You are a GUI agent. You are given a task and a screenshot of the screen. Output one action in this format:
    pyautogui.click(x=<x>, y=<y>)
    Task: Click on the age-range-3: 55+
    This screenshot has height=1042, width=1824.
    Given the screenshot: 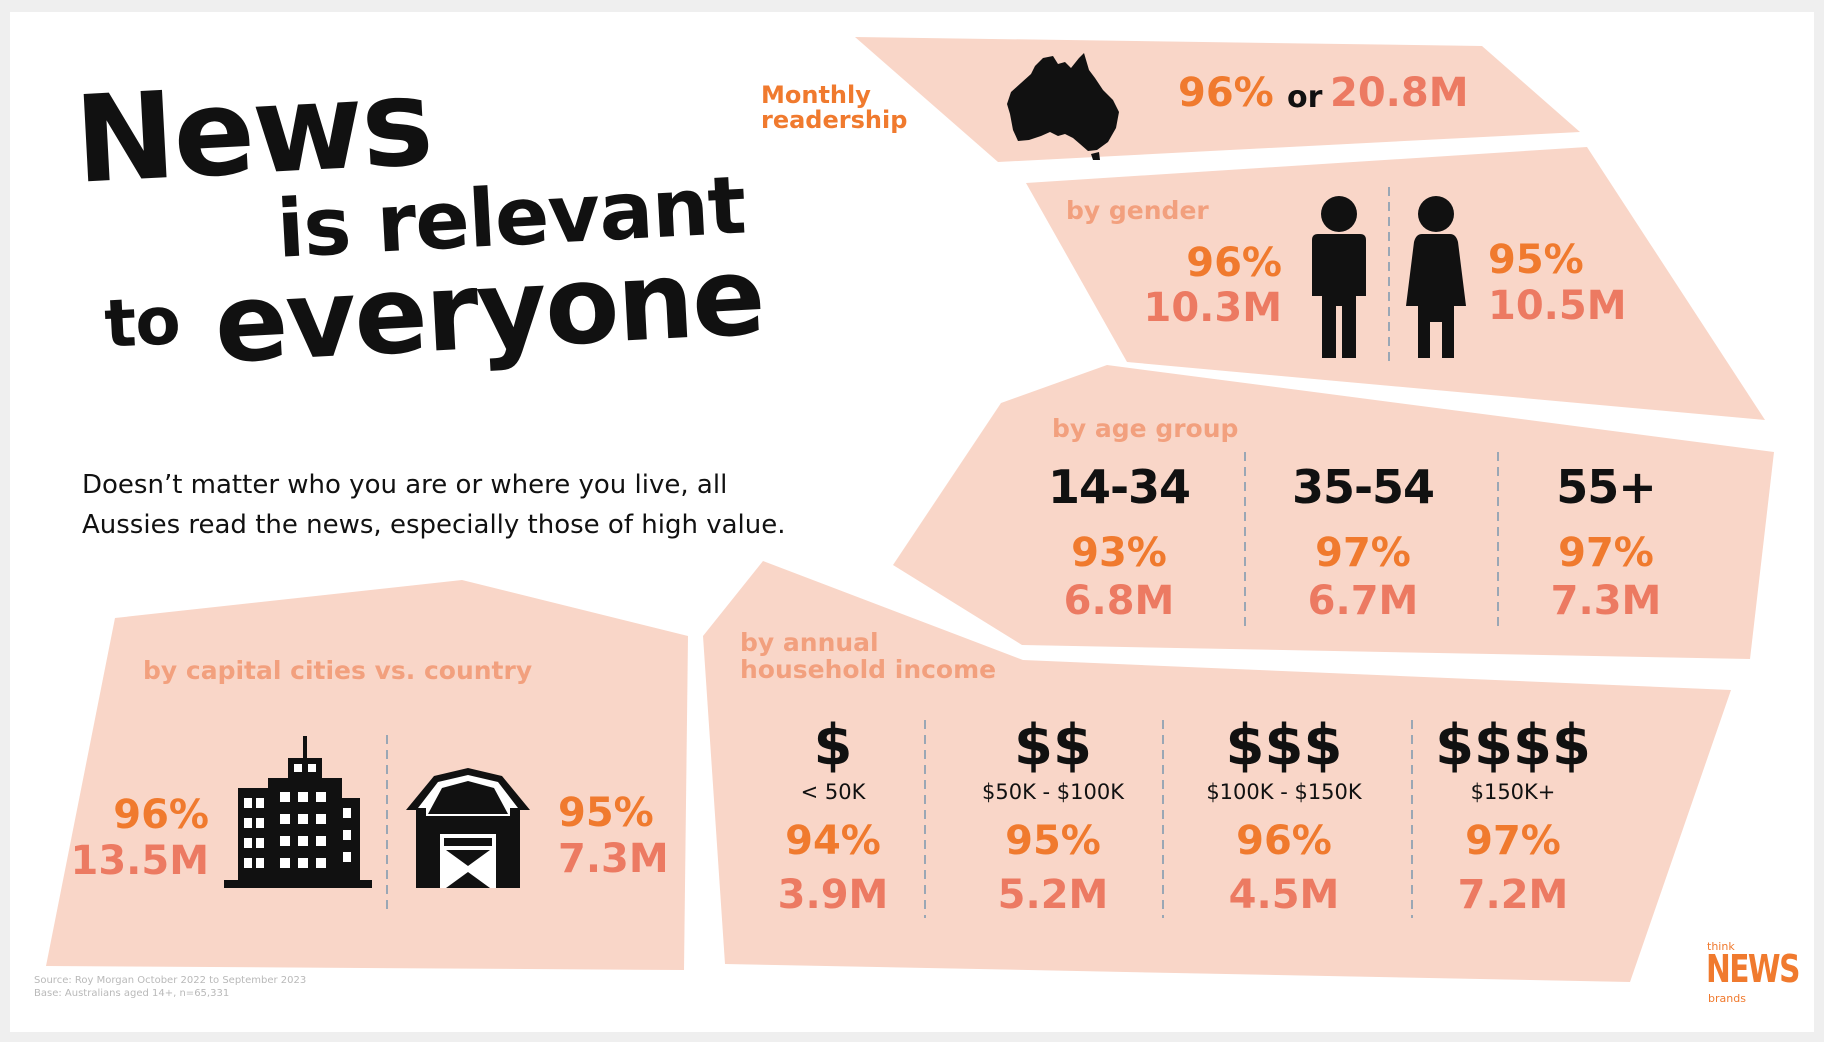 What is the action you would take?
    pyautogui.click(x=1606, y=487)
    